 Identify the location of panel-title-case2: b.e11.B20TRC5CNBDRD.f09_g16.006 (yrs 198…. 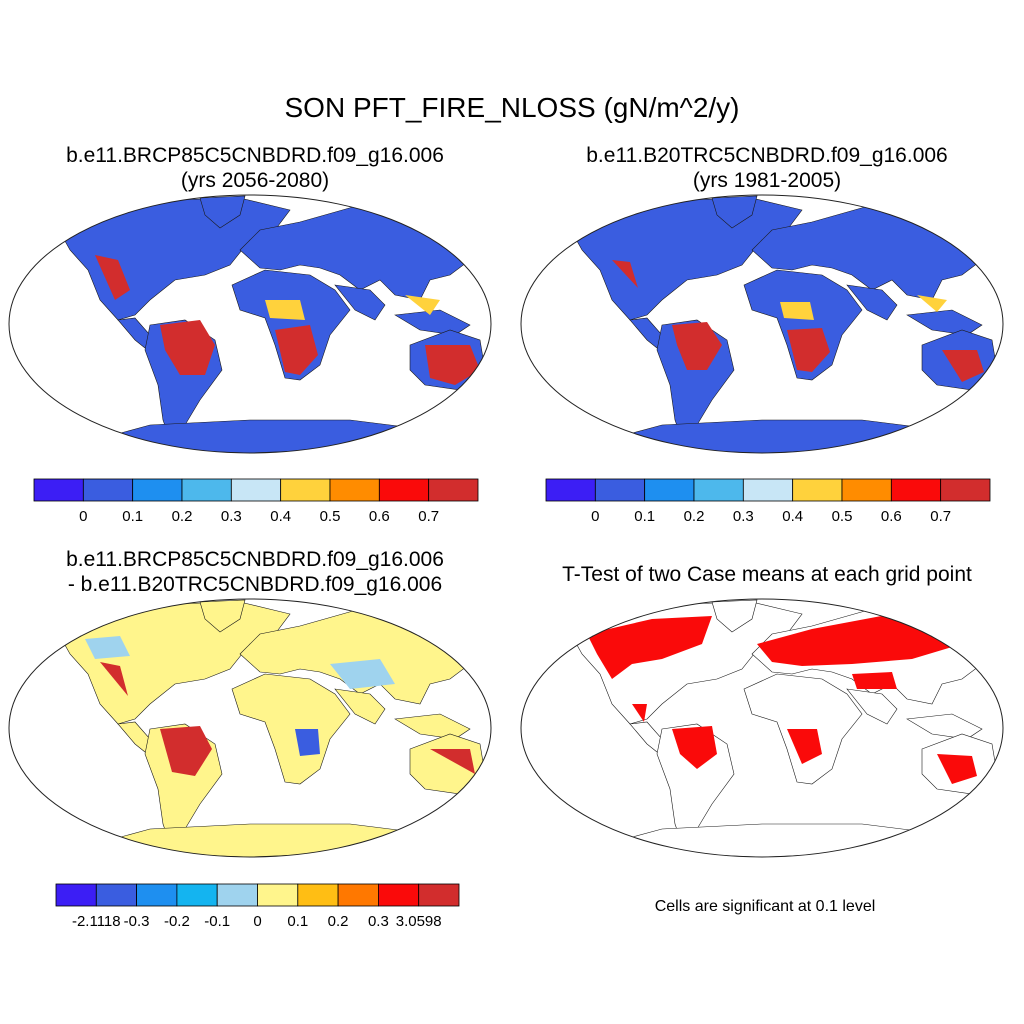
(767, 168).